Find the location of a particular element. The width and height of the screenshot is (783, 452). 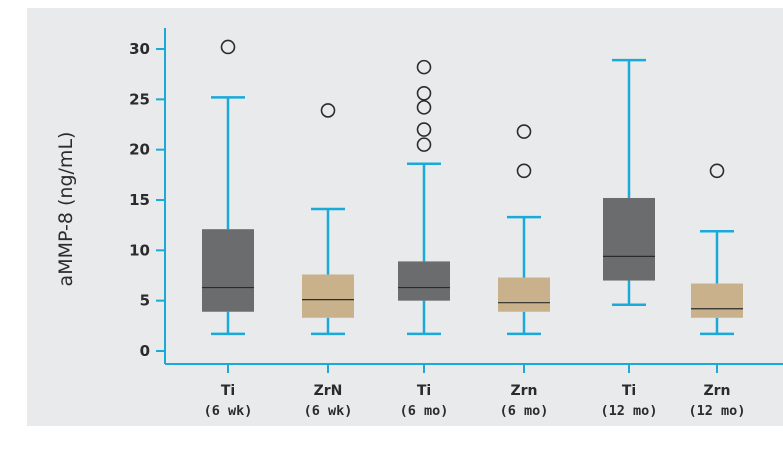

y-tick-label: 0 is located at coordinates (145, 351).